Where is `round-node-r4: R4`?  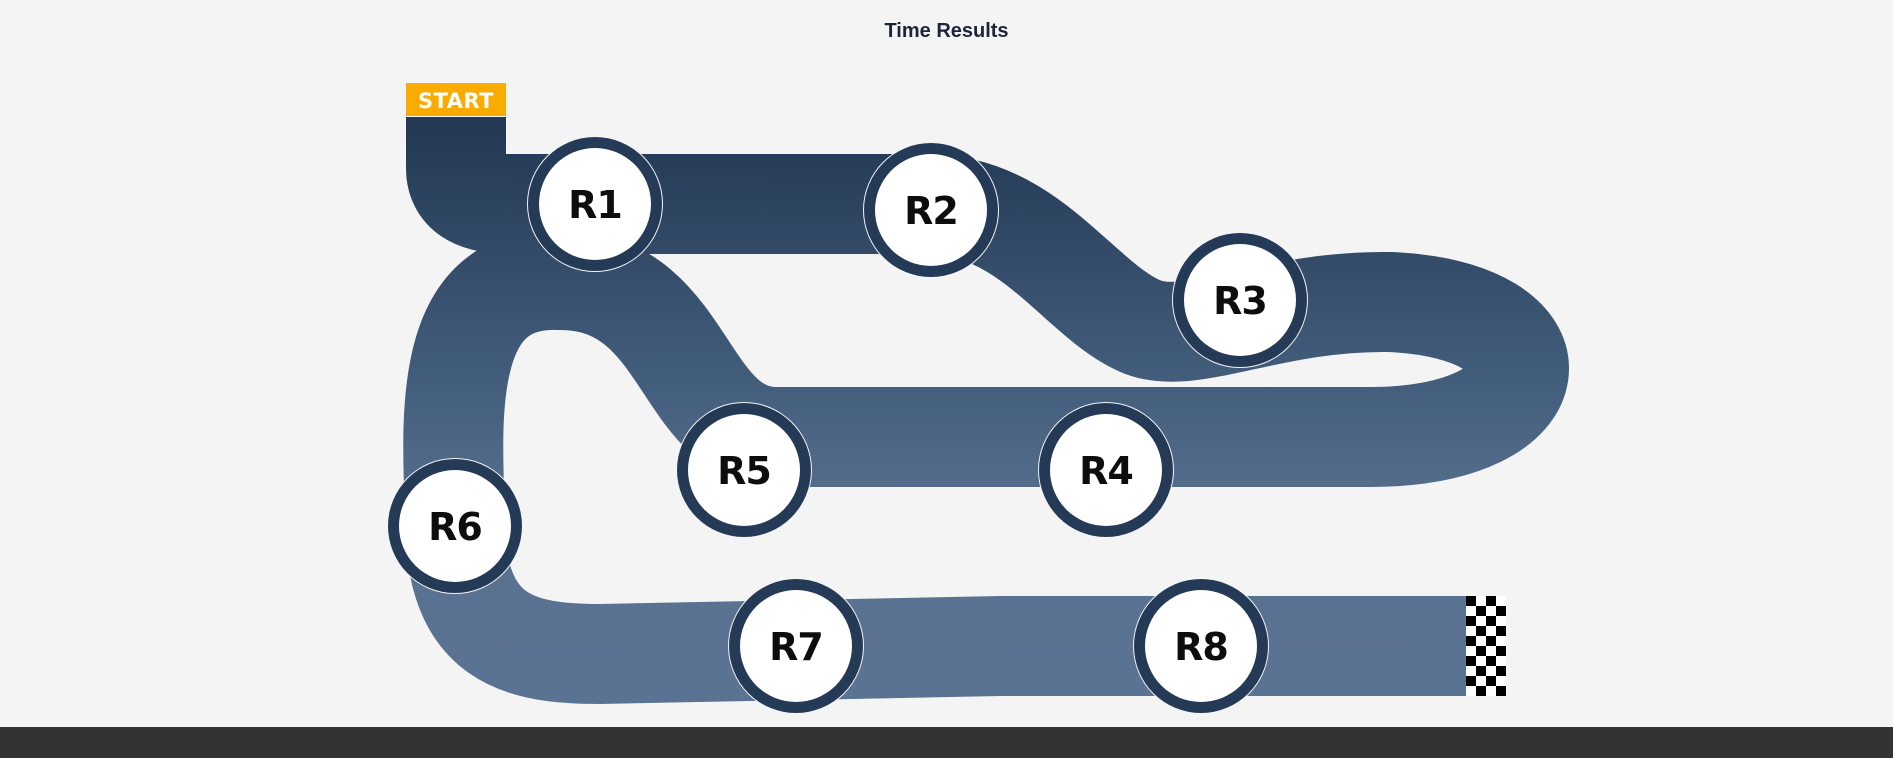
round-node-r4: R4 is located at coordinates (1106, 470).